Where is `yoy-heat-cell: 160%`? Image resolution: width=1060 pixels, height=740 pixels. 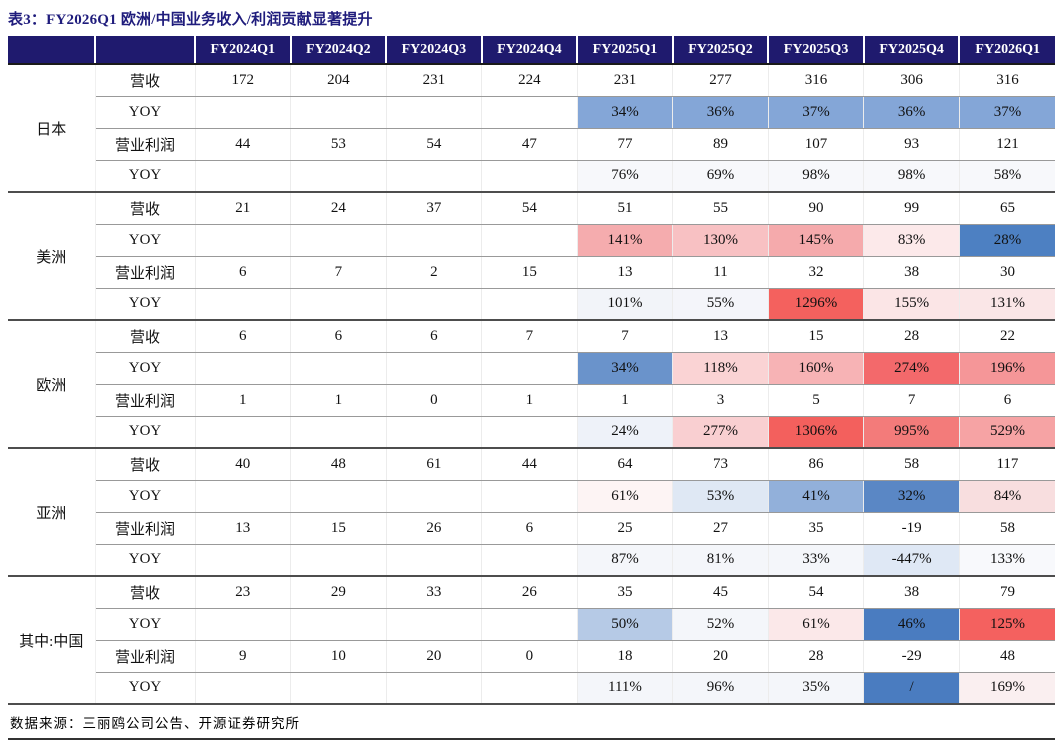
yoy-heat-cell: 160% is located at coordinates (816, 368).